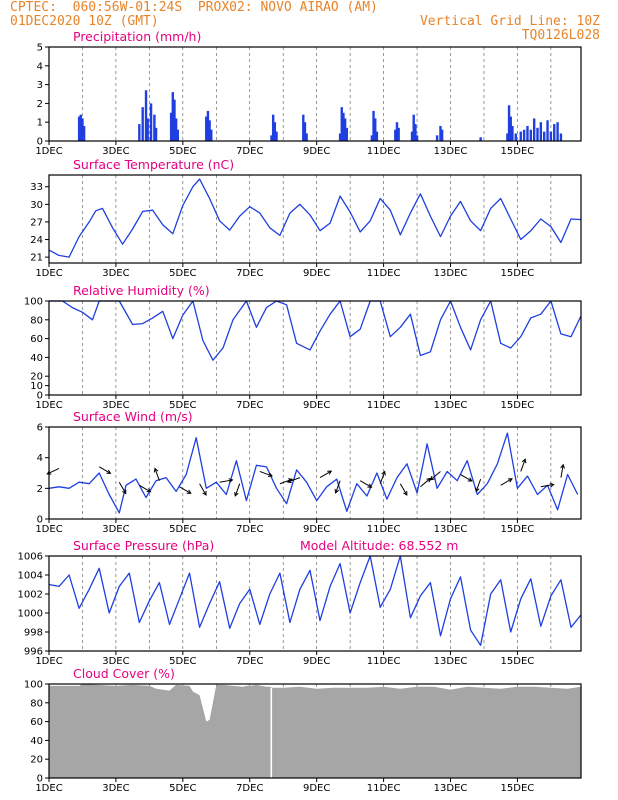  What do you see at coordinates (33, 302) in the screenshot?
I see `y-tick-label: 100` at bounding box center [33, 302].